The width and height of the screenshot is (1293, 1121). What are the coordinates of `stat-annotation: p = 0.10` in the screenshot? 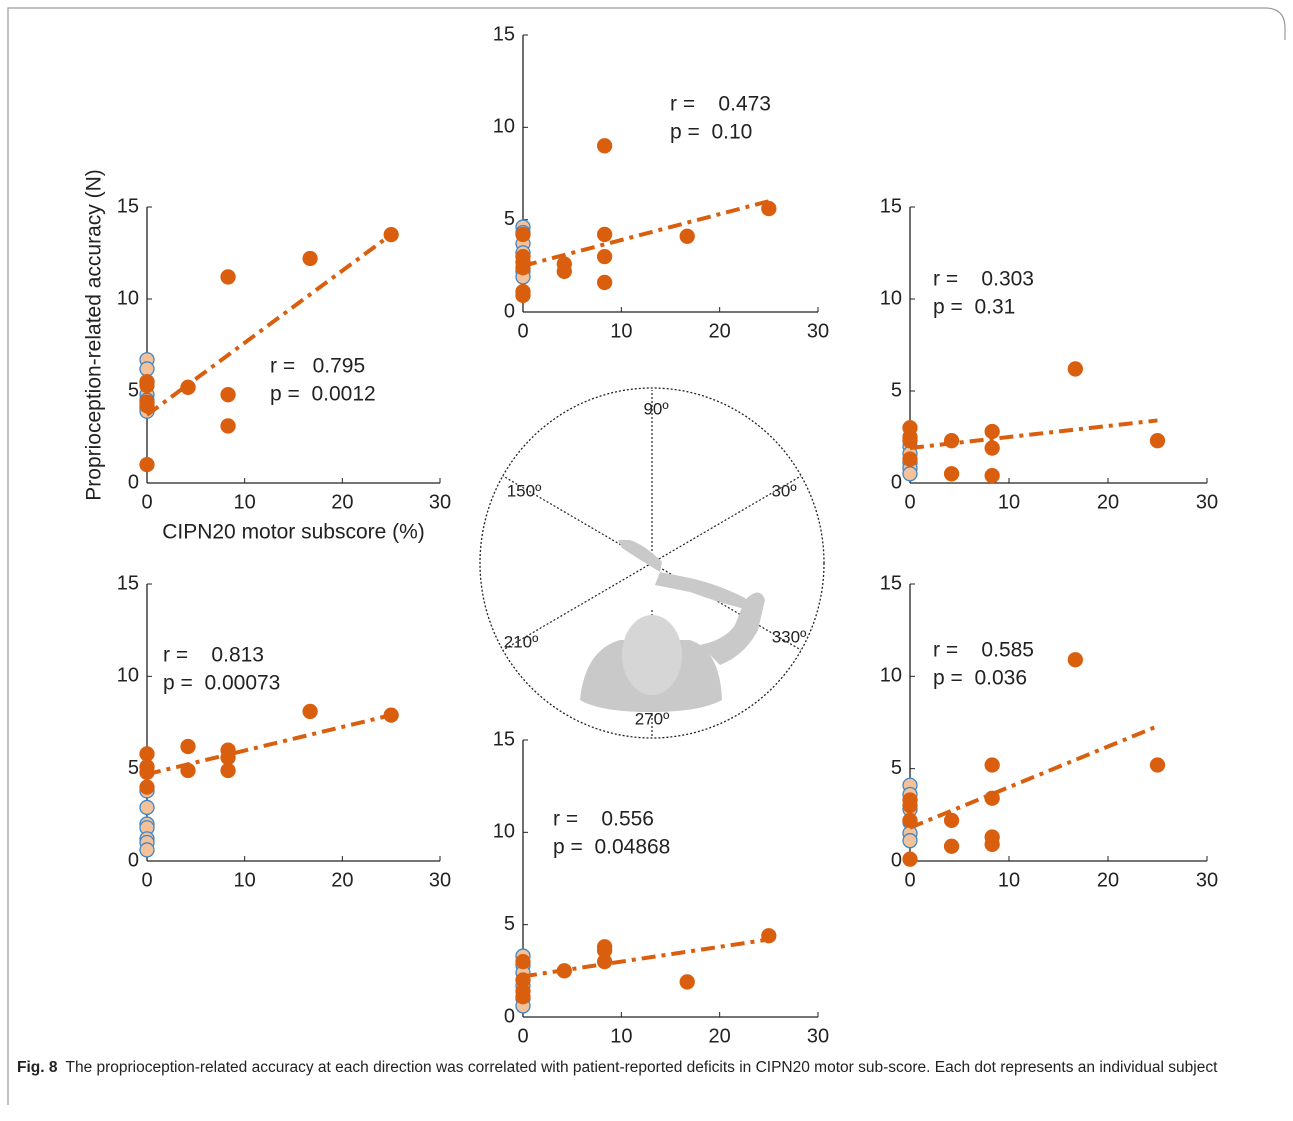 It's located at (711, 132).